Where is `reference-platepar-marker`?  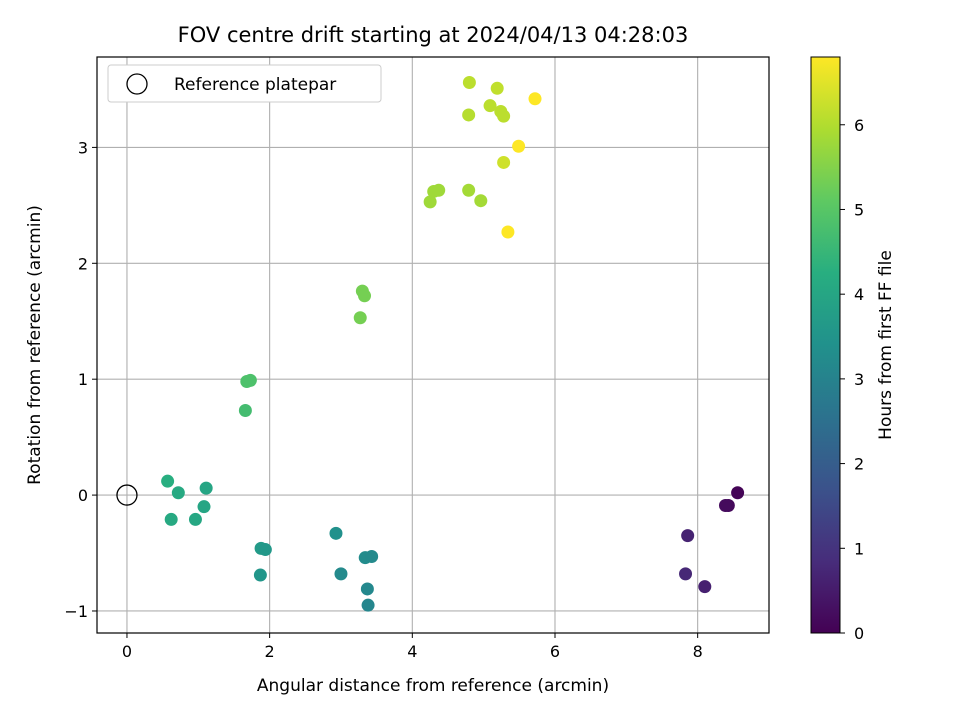 reference-platepar-marker is located at coordinates (127, 495).